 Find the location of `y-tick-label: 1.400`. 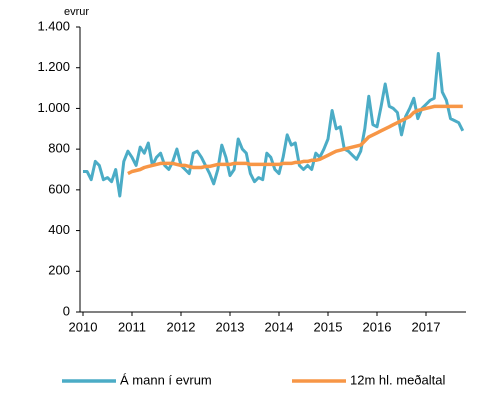

y-tick-label: 1.400 is located at coordinates (53, 25).